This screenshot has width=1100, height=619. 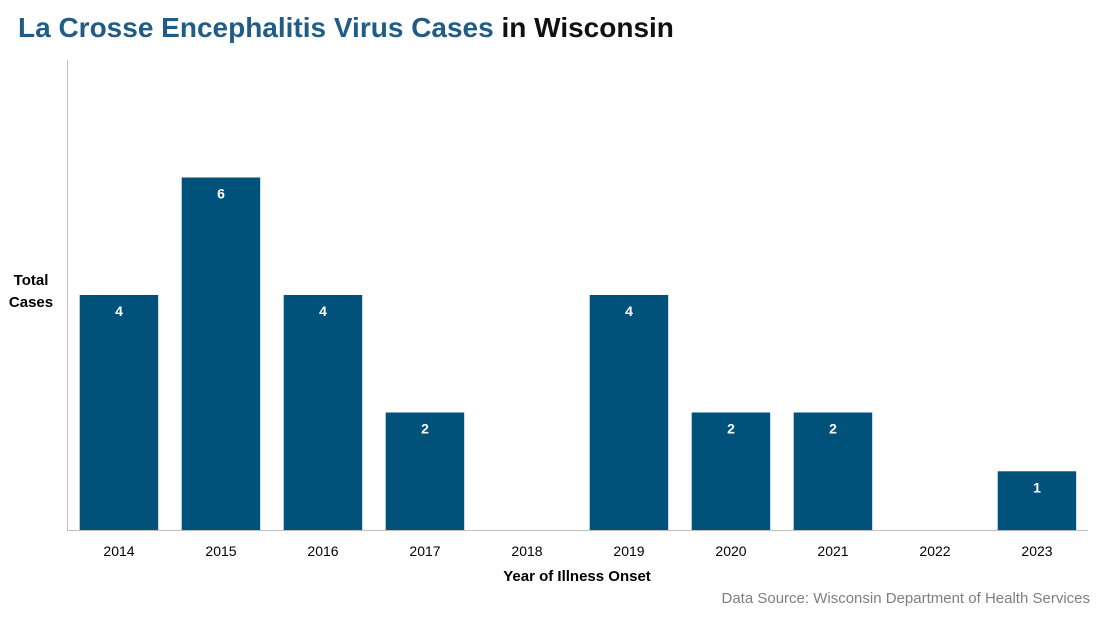 I want to click on x-tick-label-2015: 2015, so click(x=220, y=551).